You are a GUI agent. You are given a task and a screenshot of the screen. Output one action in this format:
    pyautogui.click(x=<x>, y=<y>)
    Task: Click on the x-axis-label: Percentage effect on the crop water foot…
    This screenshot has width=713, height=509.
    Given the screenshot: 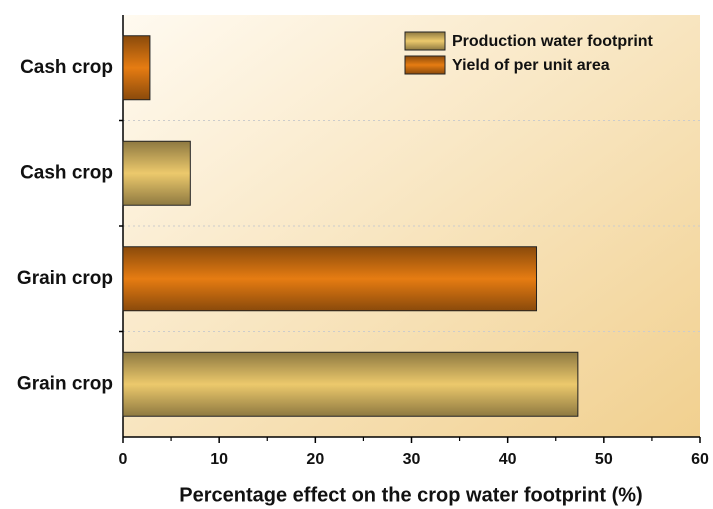 What is the action you would take?
    pyautogui.click(x=410, y=495)
    